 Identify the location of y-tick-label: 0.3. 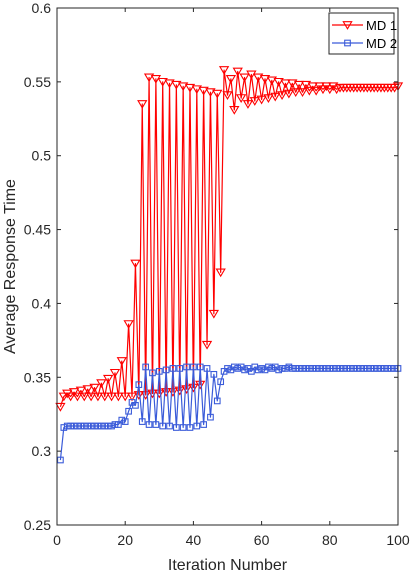
(42, 451).